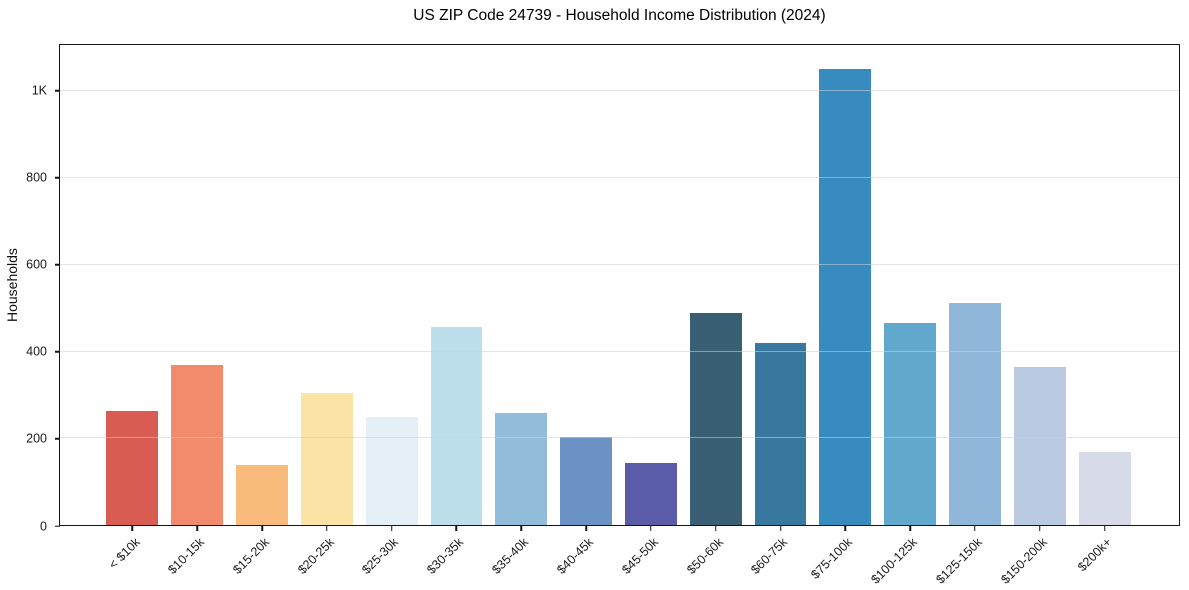 The width and height of the screenshot is (1189, 590). Describe the element at coordinates (445, 556) in the screenshot. I see `x-tick-label: $30-35k` at that location.